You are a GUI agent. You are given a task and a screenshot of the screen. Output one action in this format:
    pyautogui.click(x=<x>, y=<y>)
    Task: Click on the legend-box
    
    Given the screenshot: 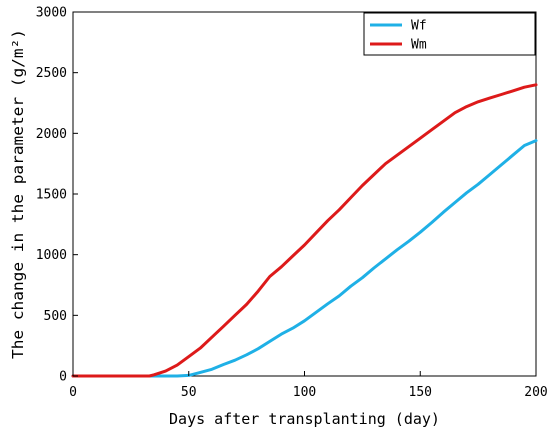 What is the action you would take?
    pyautogui.click(x=449, y=34)
    